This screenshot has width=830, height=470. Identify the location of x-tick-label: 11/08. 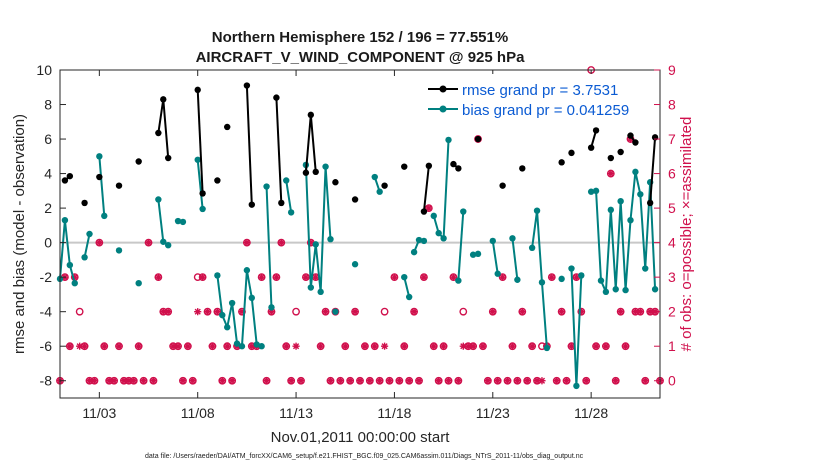
(198, 413).